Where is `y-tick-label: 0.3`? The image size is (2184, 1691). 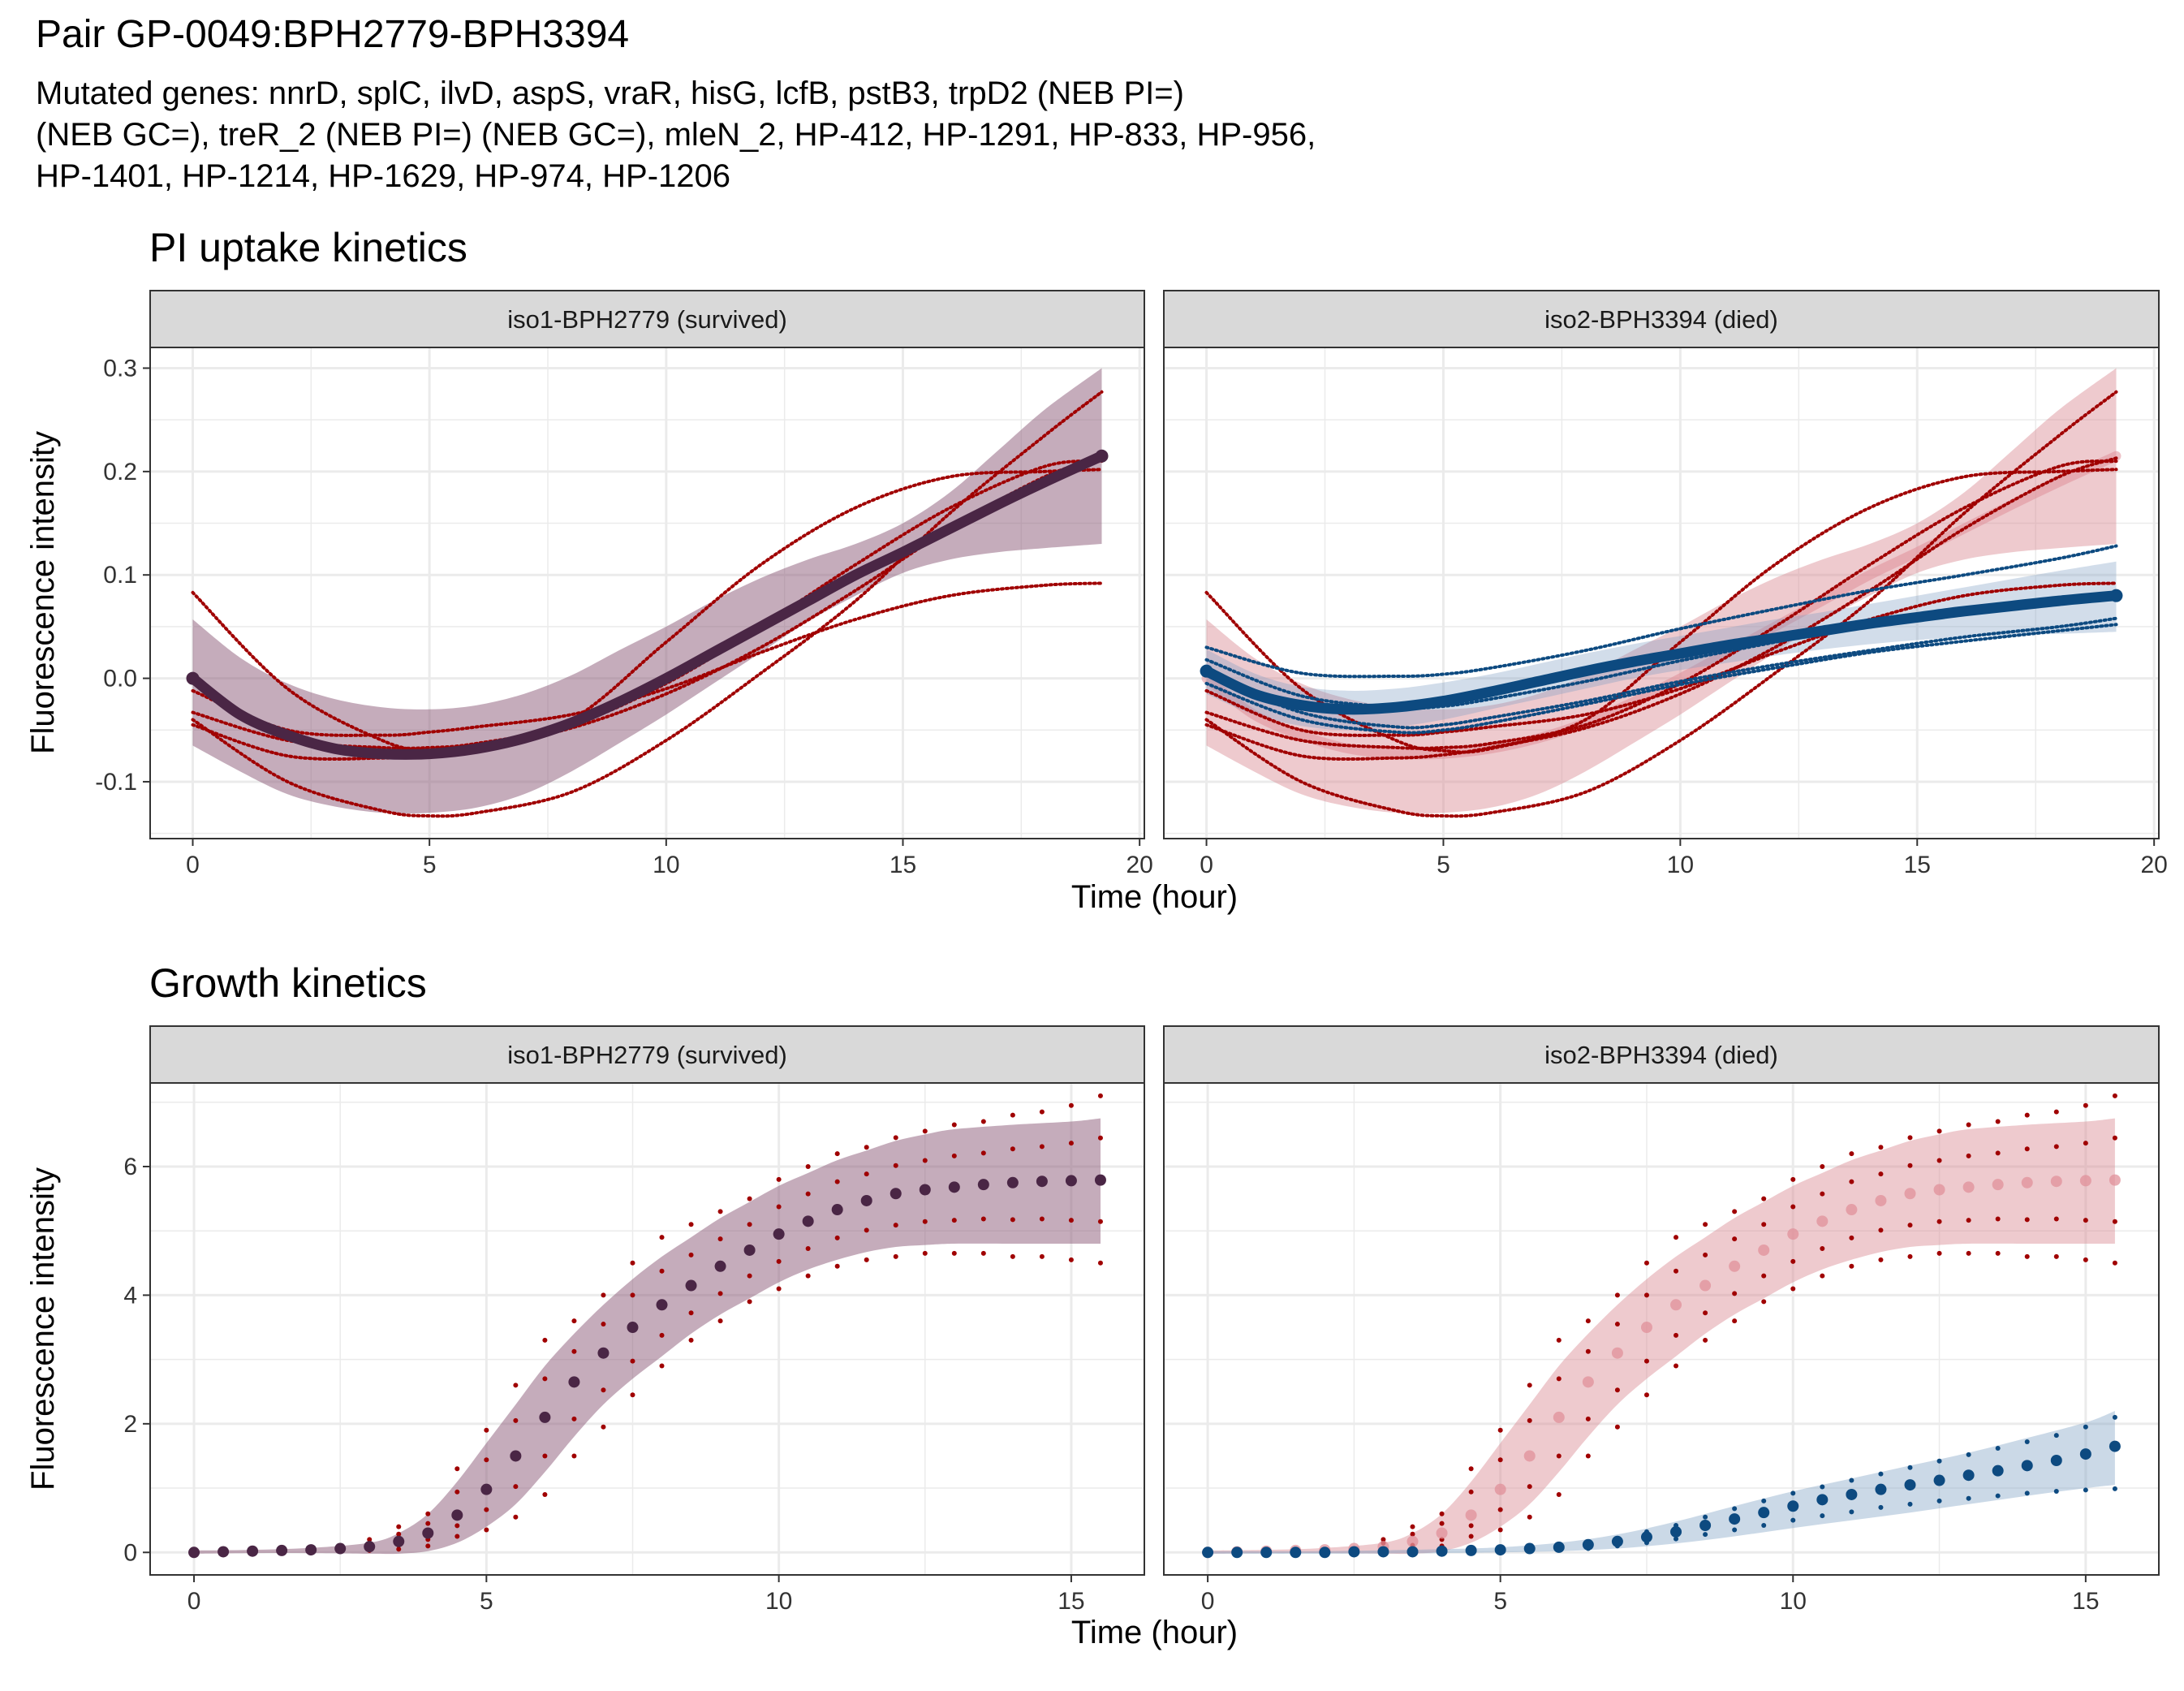 y-tick-label: 0.3 is located at coordinates (120, 368).